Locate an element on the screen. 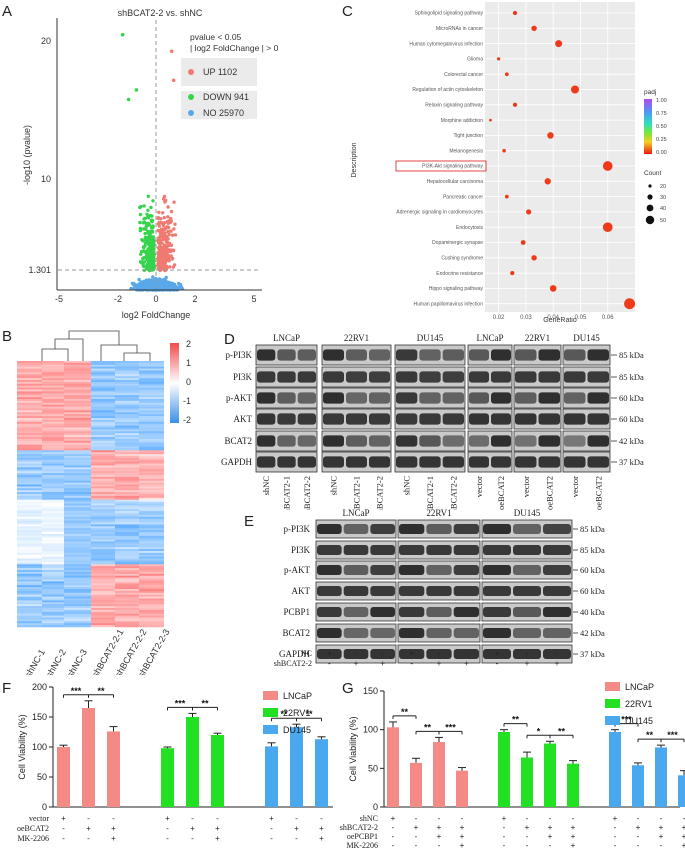 This screenshot has width=685, height=853. bubble-term-label: Regulation of actin cytoskeleton is located at coordinates (447, 90).